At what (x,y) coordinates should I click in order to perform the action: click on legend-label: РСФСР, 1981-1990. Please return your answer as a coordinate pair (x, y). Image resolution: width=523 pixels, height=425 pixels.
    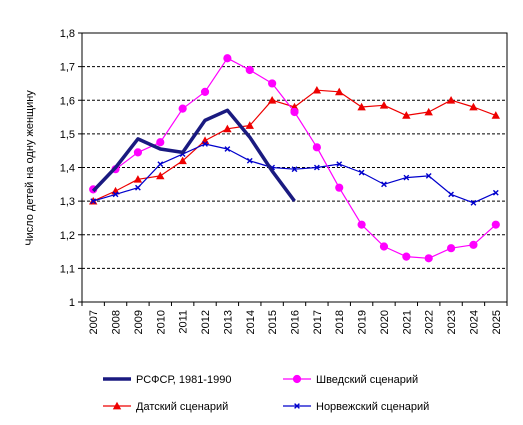
    Looking at the image, I should click on (183, 380).